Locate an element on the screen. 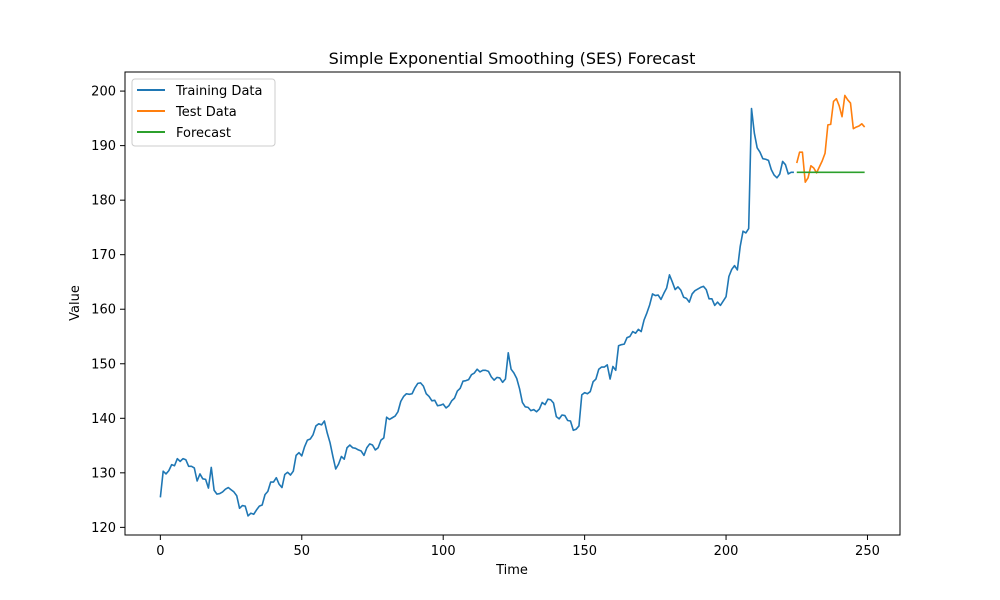 Image resolution: width=1000 pixels, height=600 pixels. x-axis: 0 50 100 150 200 250 is located at coordinates (518, 547).